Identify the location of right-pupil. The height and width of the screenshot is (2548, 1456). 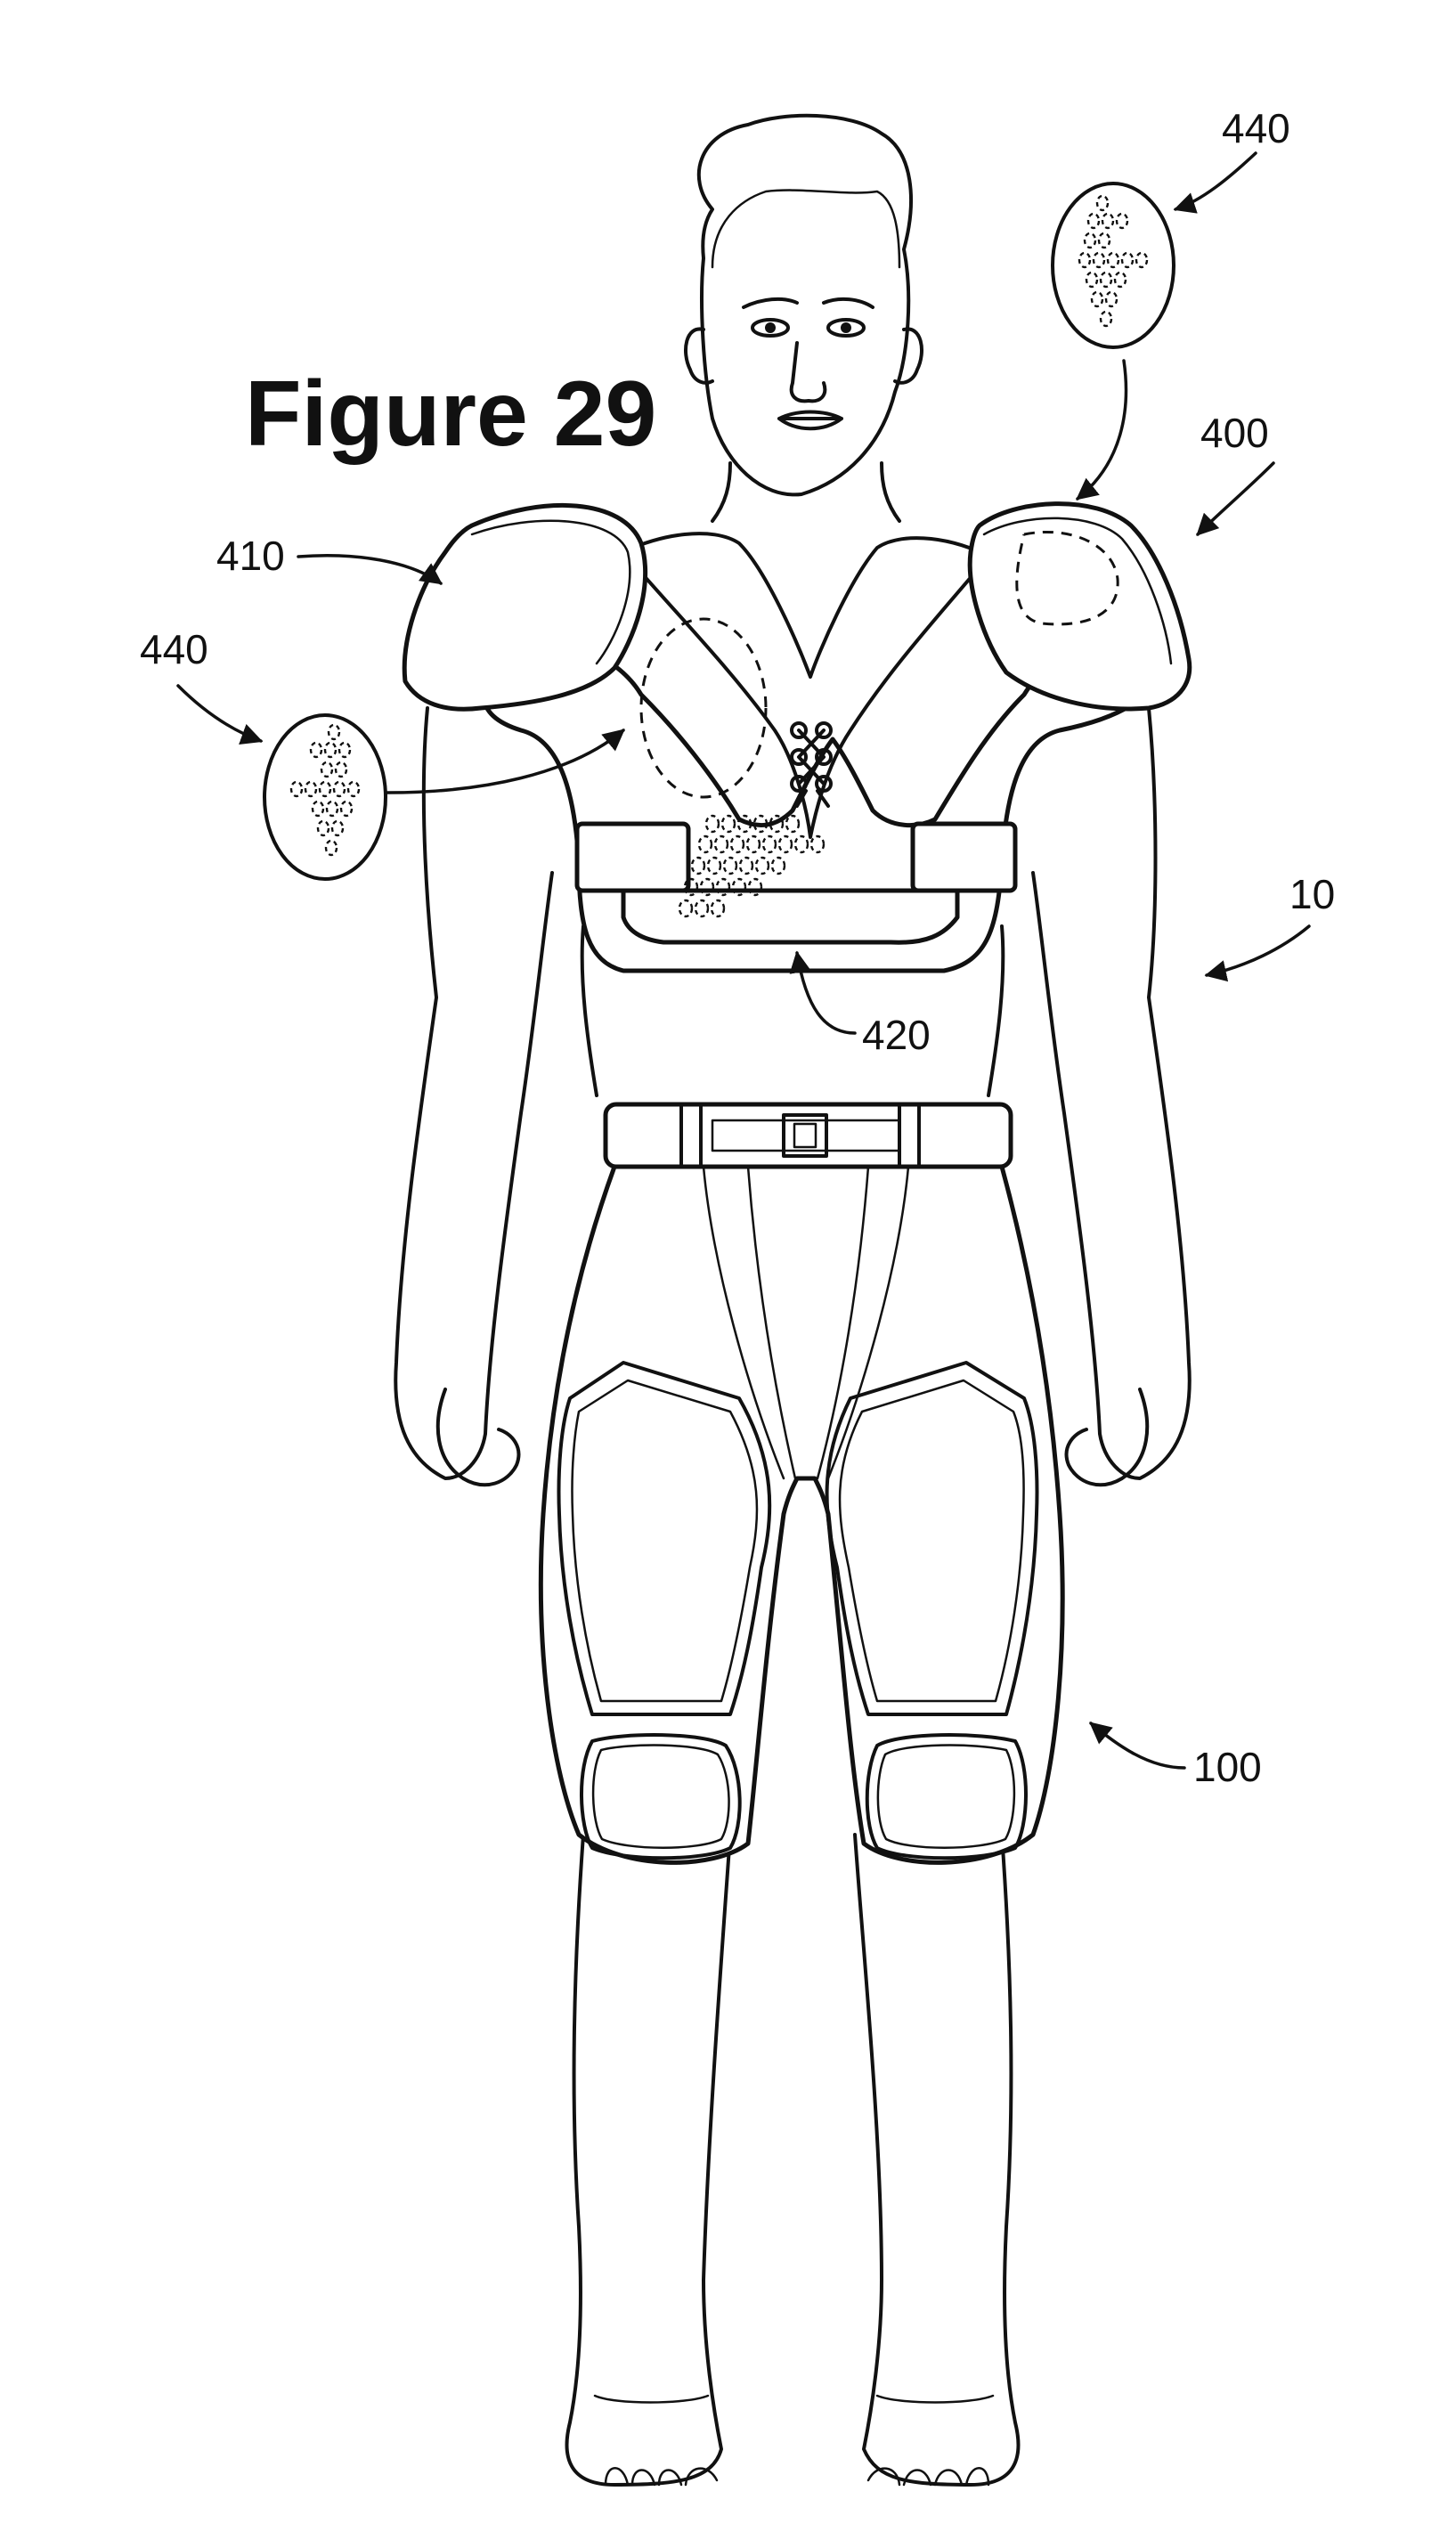
(846, 327).